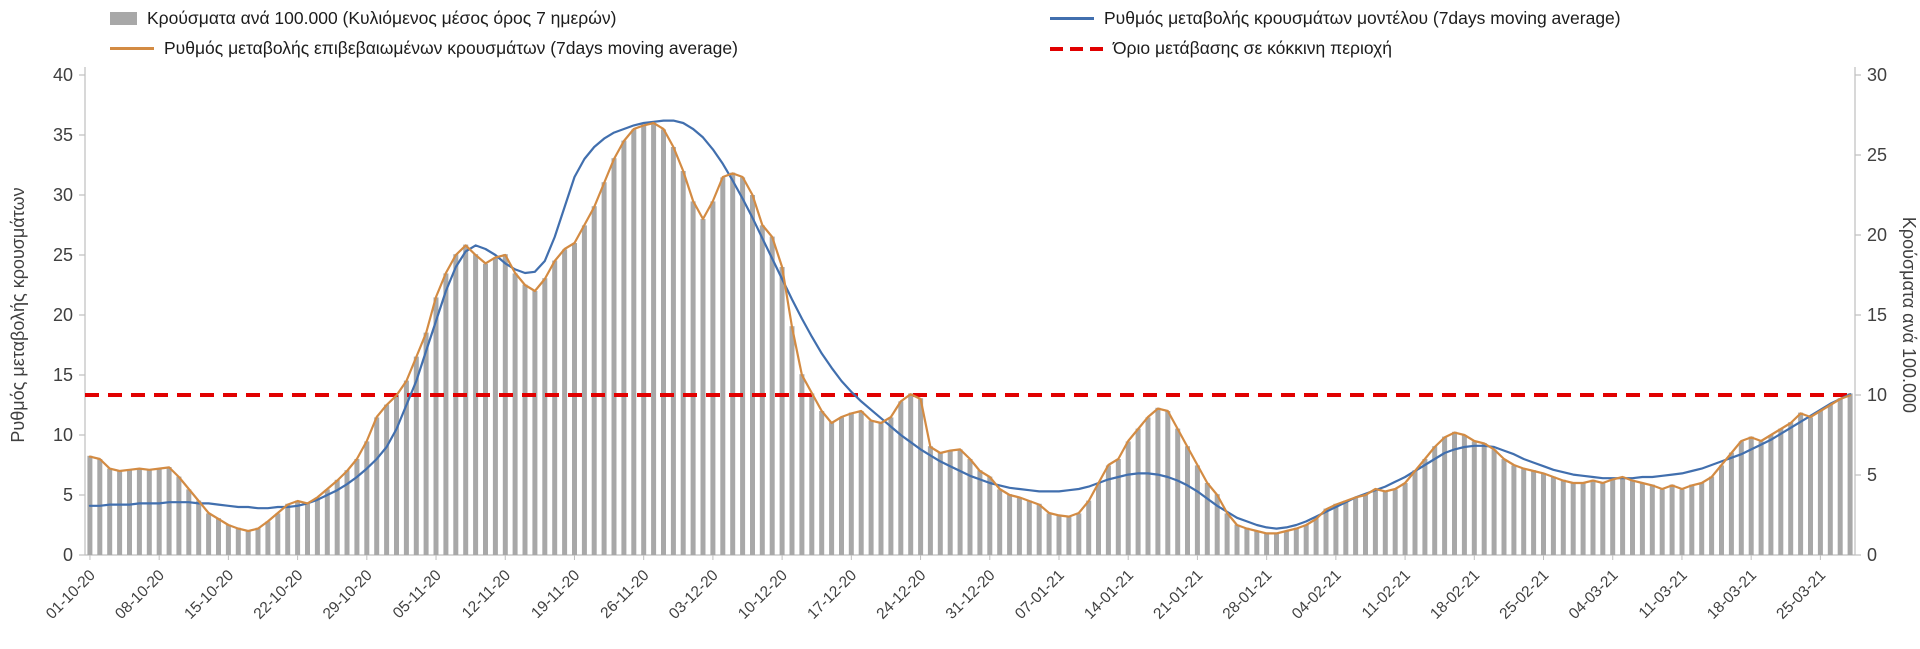  Describe the element at coordinates (1524, 595) in the screenshot. I see `x-axis-tick-label: 25-02-21` at that location.